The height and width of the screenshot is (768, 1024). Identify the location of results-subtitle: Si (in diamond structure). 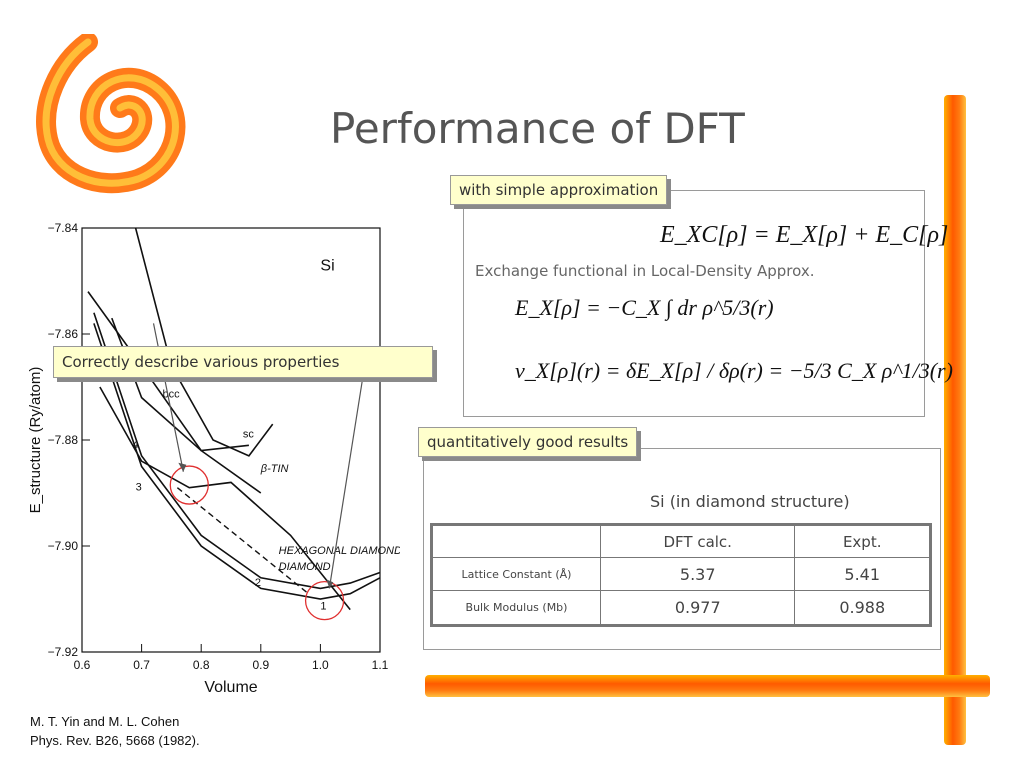
(750, 501).